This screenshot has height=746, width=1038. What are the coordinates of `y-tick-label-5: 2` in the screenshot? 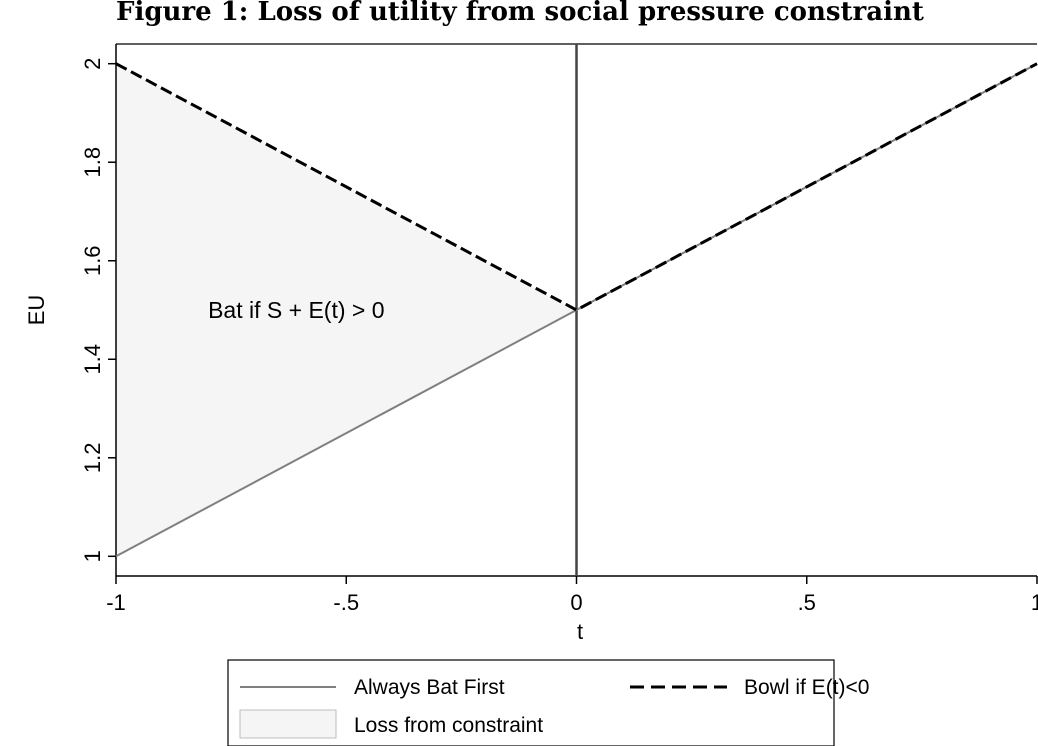 It's located at (92, 64).